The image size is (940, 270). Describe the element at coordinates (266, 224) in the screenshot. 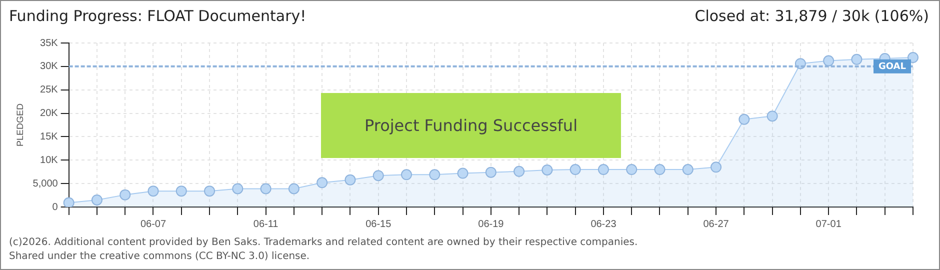

I see `x-tick-label: 06-11` at that location.